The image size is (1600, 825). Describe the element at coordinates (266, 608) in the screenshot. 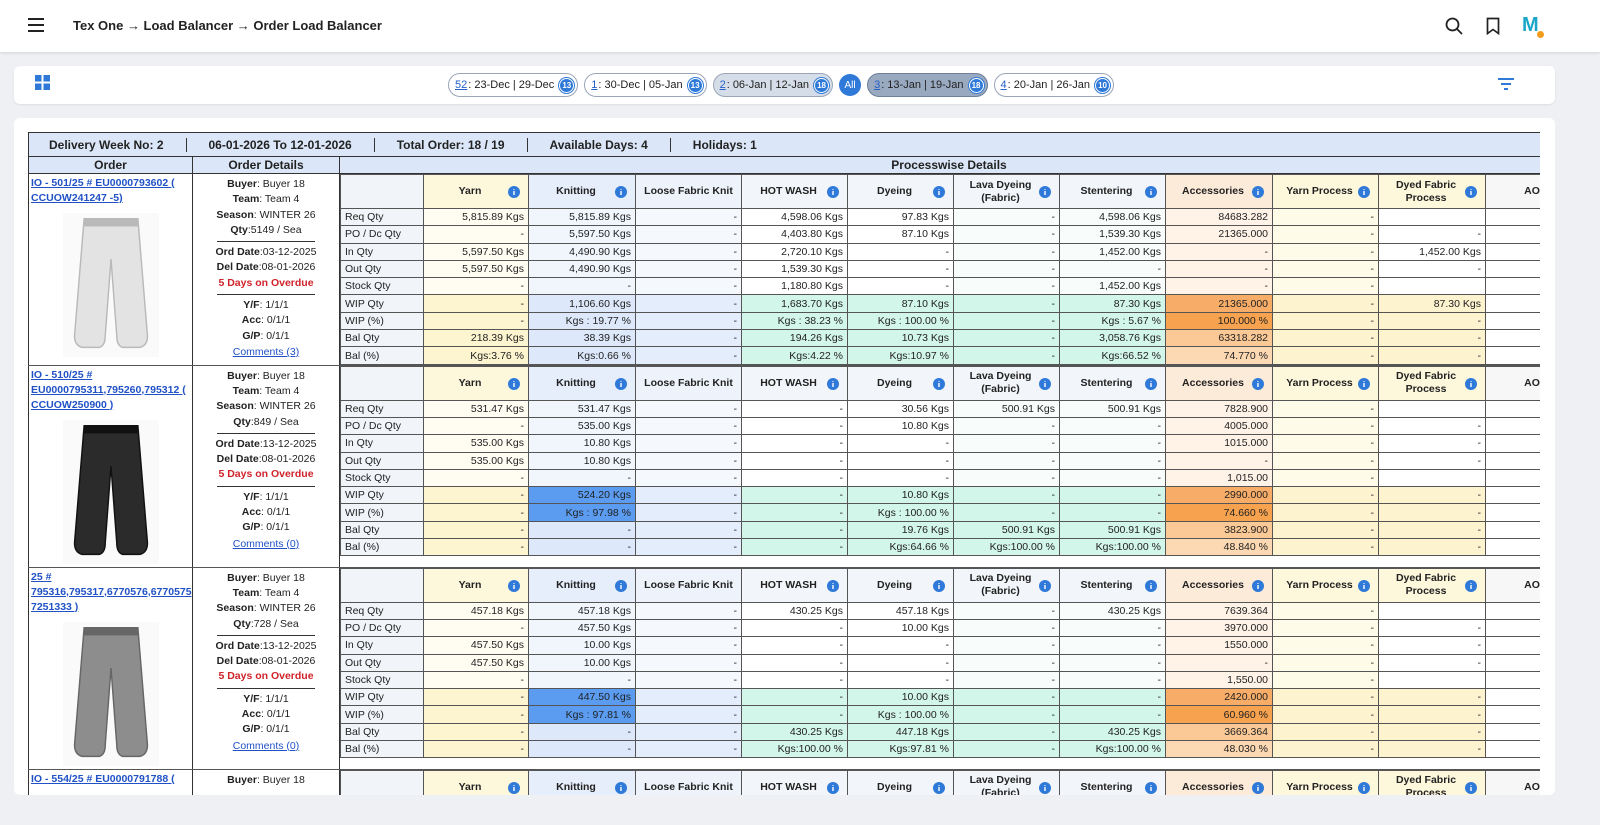

I see `detail-line: Season: WINTER 26` at that location.